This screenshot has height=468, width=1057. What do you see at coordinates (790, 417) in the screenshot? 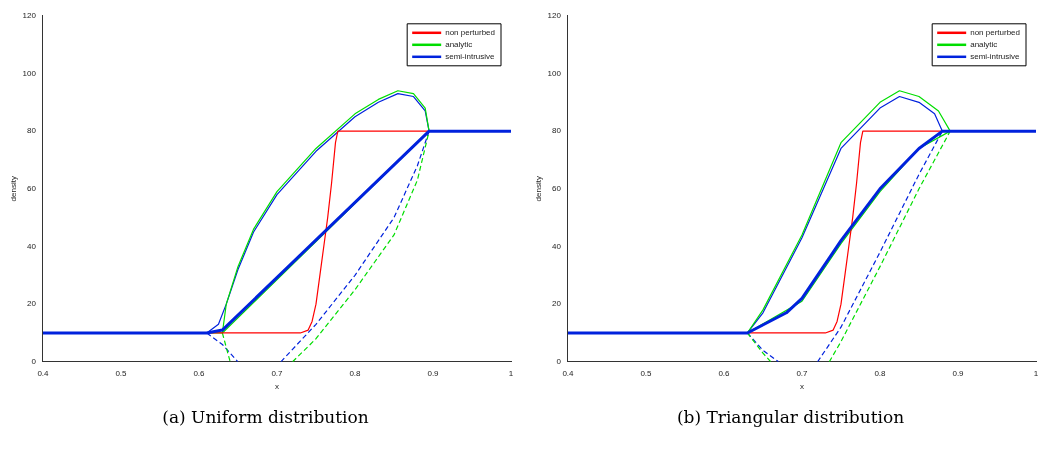
I see `text: (b) Triangular distribution` at bounding box center [790, 417].